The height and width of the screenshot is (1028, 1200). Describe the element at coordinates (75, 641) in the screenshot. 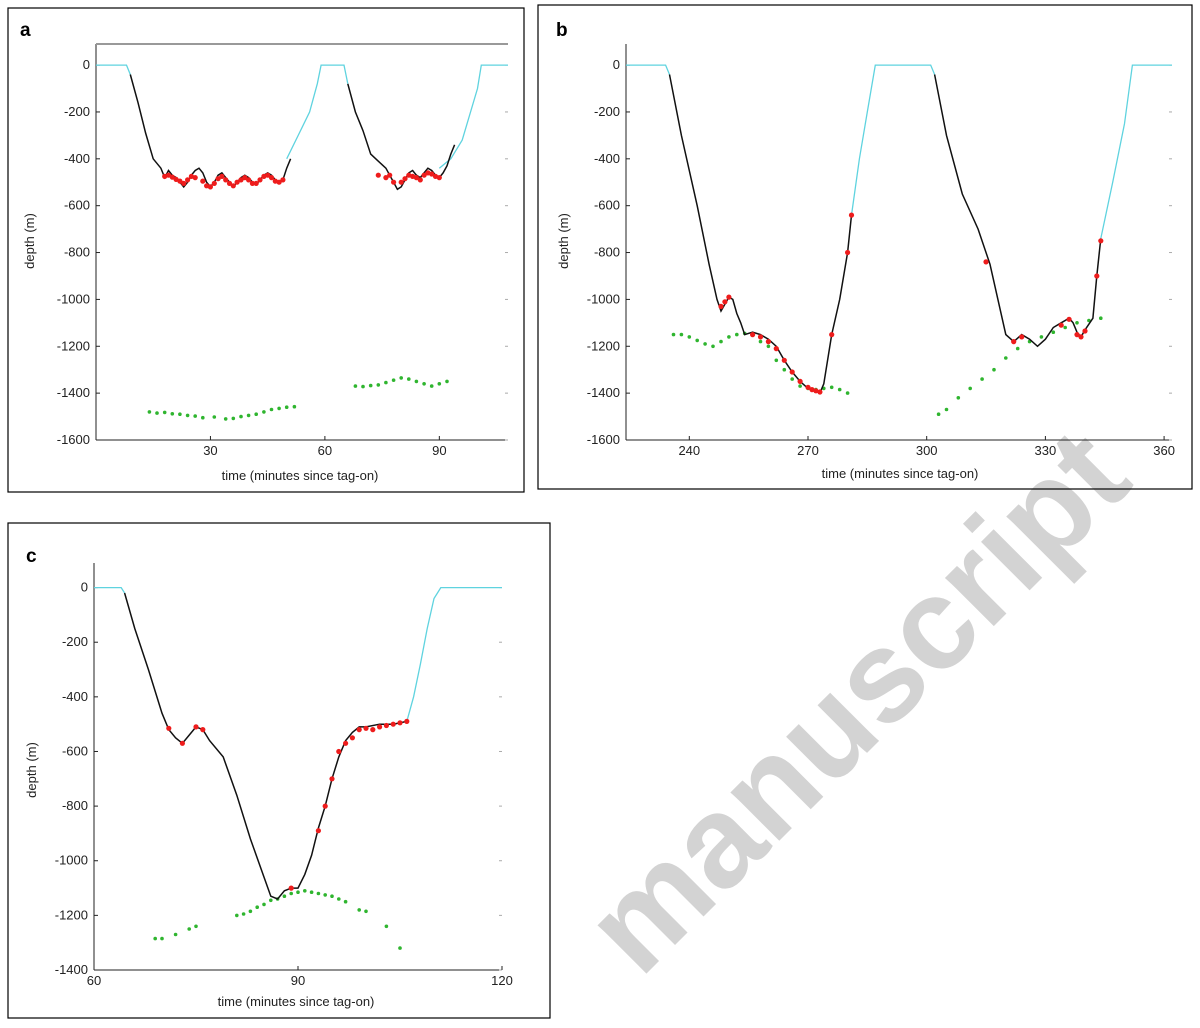

I see `y-tick-label: -200` at that location.